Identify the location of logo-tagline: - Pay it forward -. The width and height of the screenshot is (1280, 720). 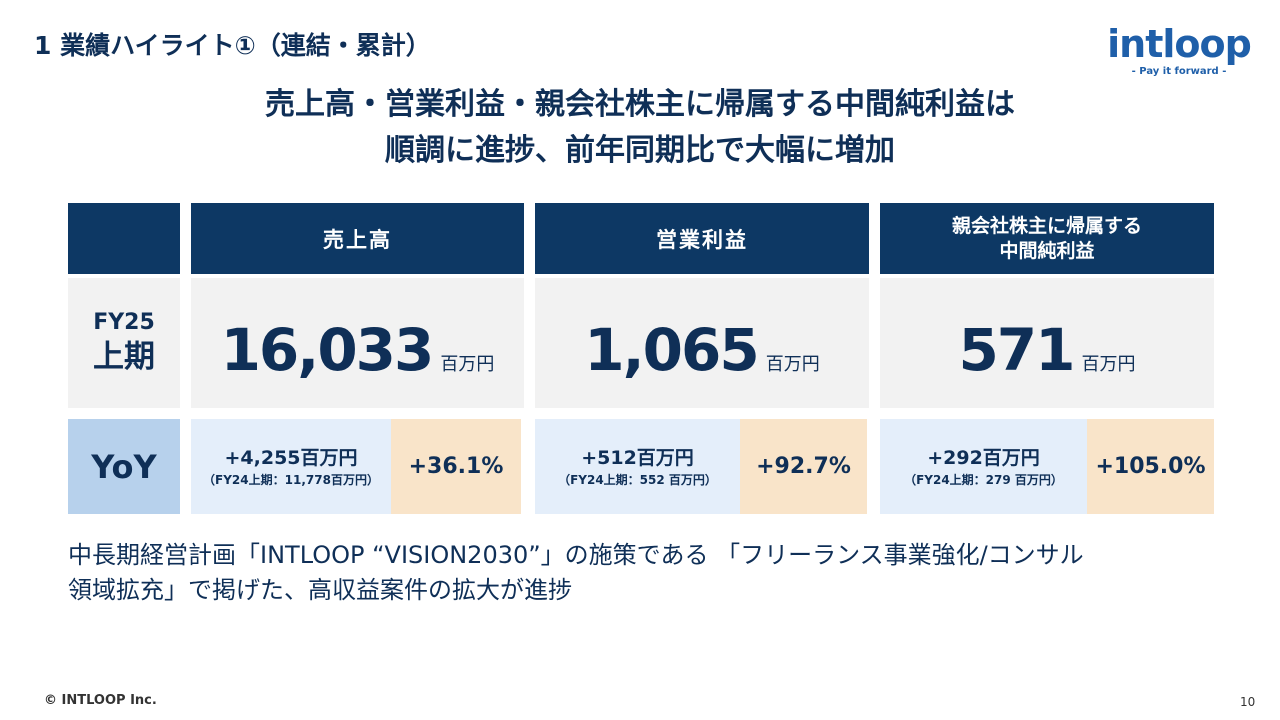
(1179, 71).